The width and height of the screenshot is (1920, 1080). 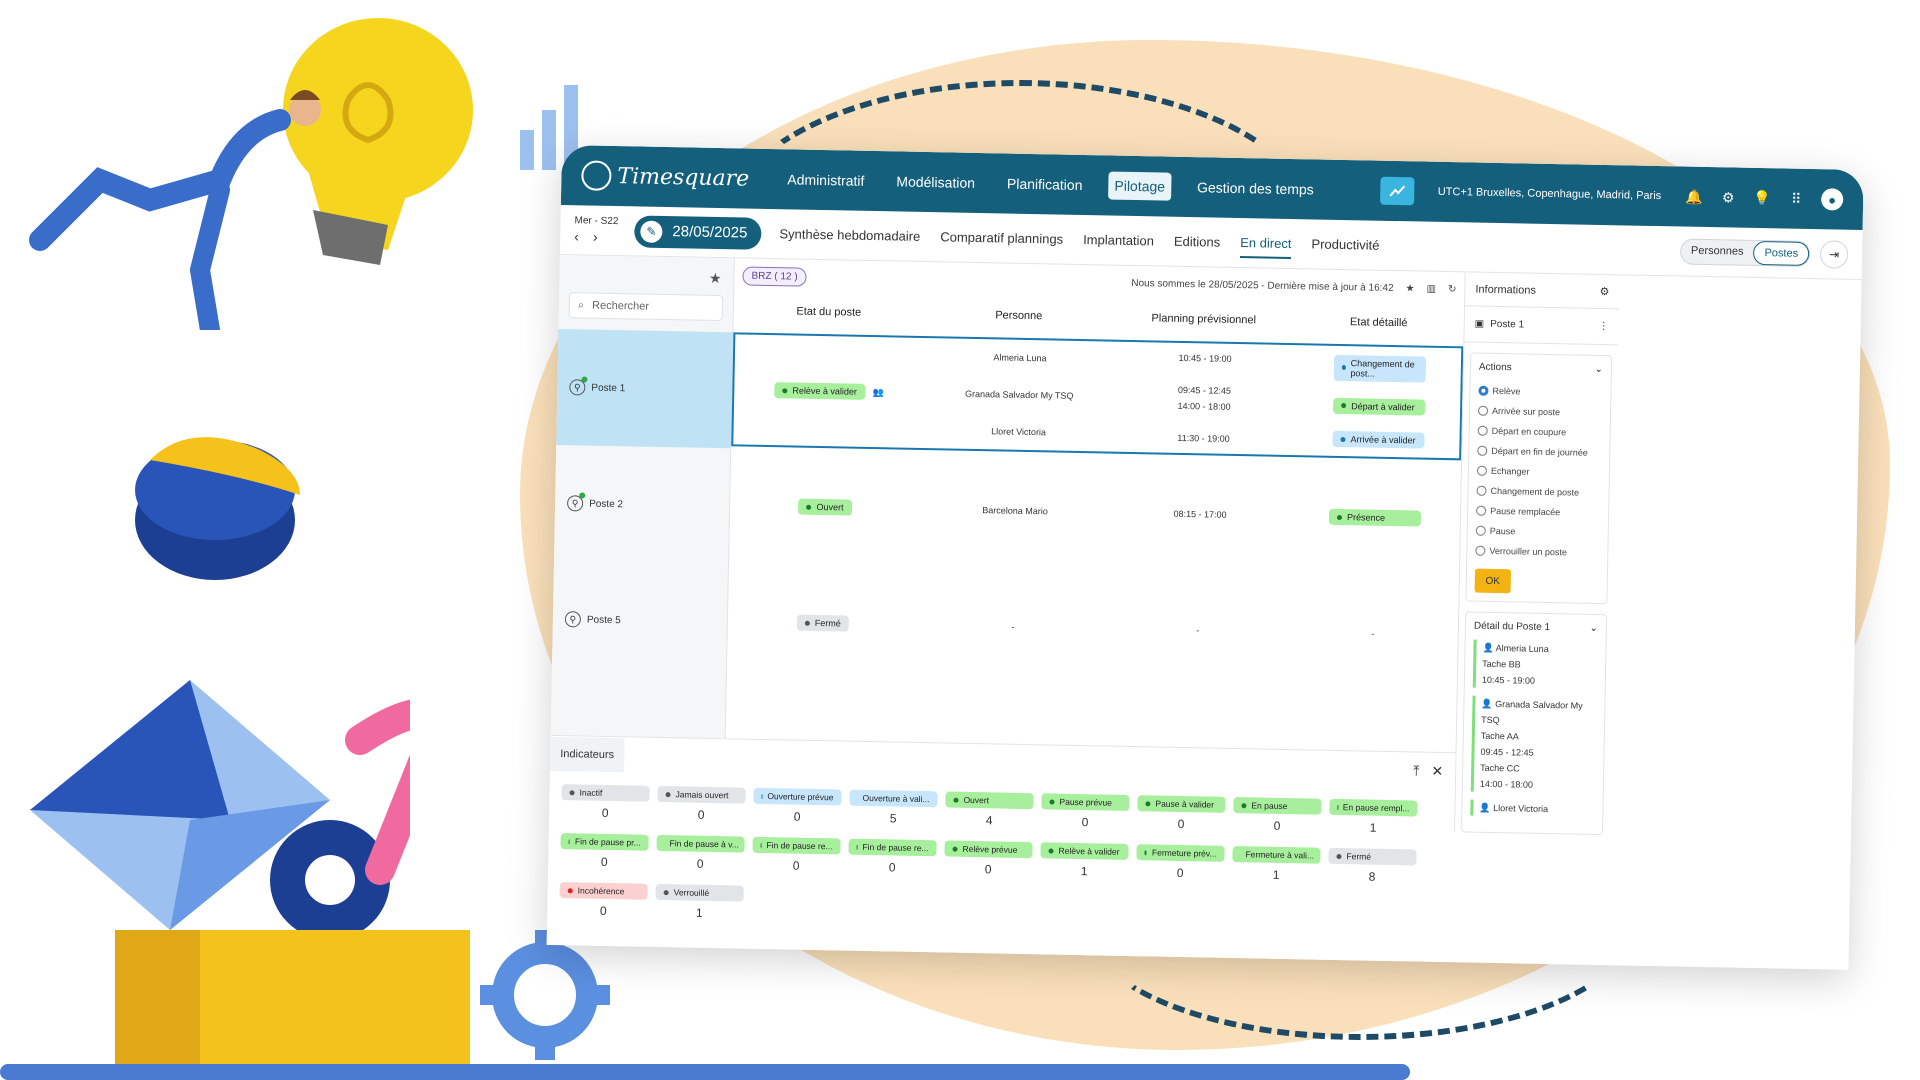 I want to click on columns-icon: ▥, so click(x=1431, y=289).